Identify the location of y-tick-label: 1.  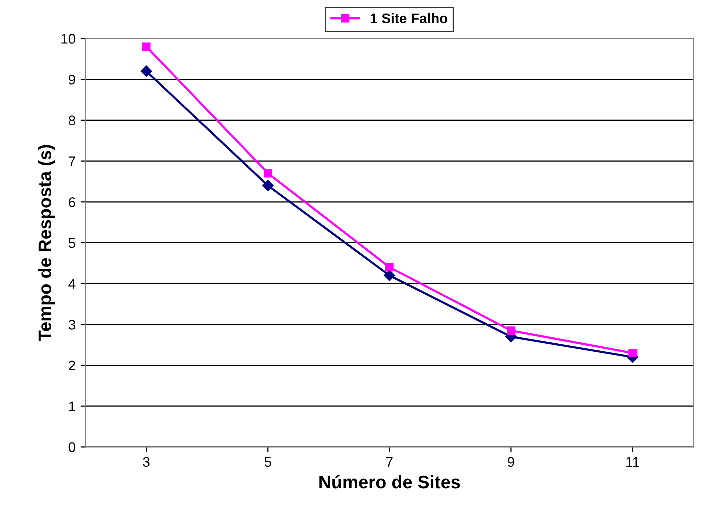
(72, 407).